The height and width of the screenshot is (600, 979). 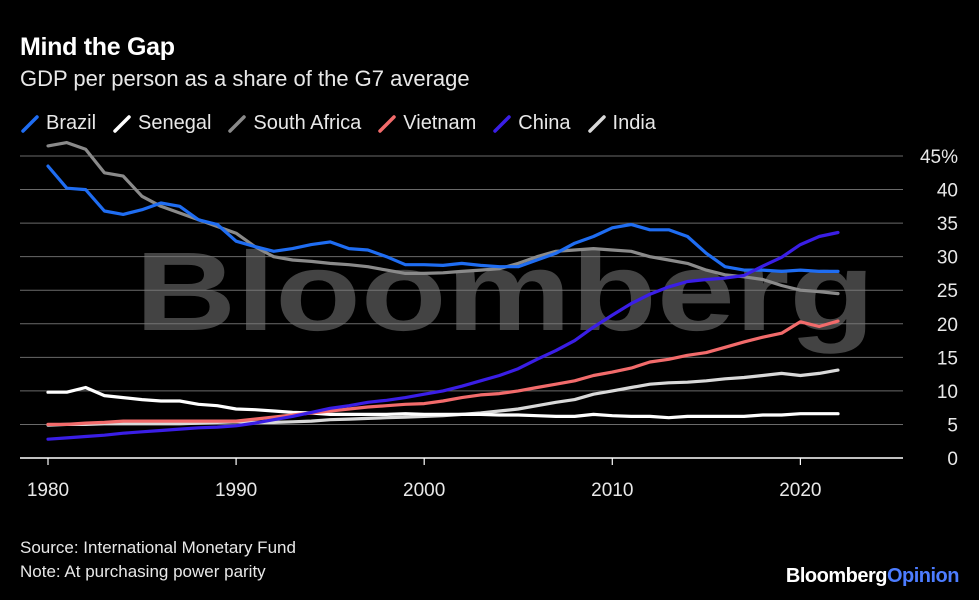 What do you see at coordinates (440, 123) in the screenshot?
I see `legend-label: Vietnam` at bounding box center [440, 123].